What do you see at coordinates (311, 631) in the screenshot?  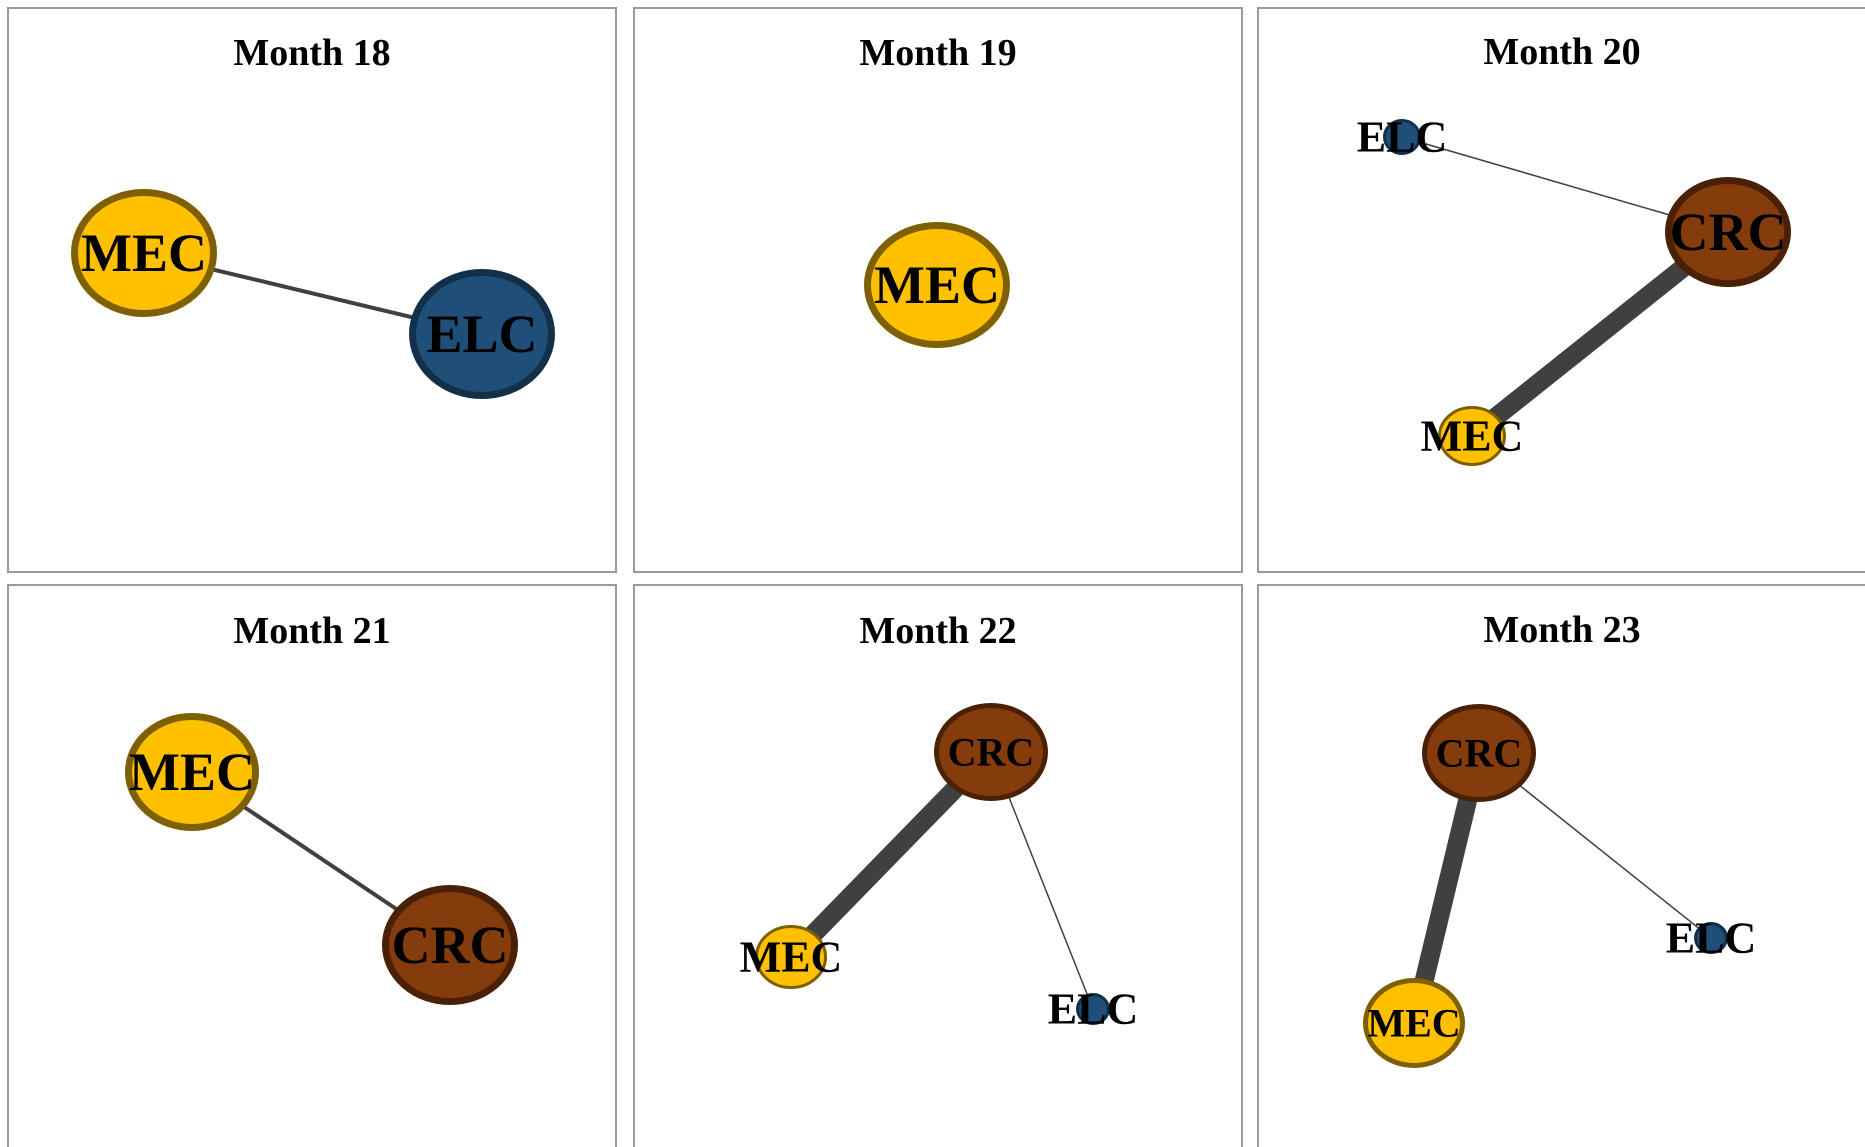 I see `panel-title: Month 21` at bounding box center [311, 631].